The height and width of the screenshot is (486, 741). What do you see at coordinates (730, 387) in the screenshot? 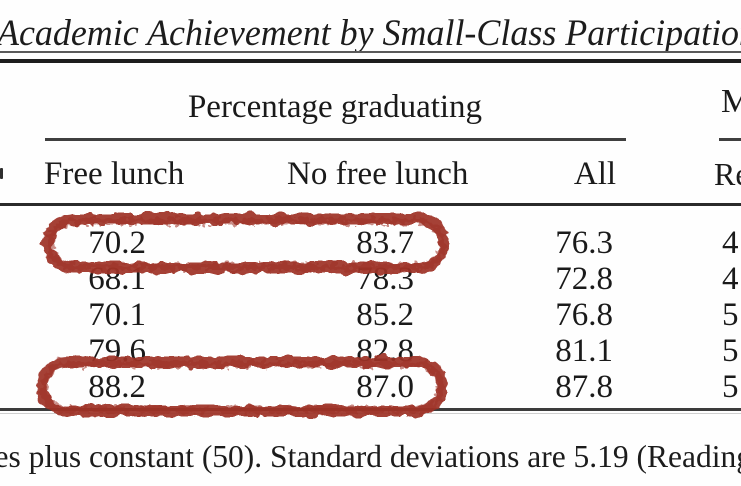
I see `cell-row5-right-partial: 5` at bounding box center [730, 387].